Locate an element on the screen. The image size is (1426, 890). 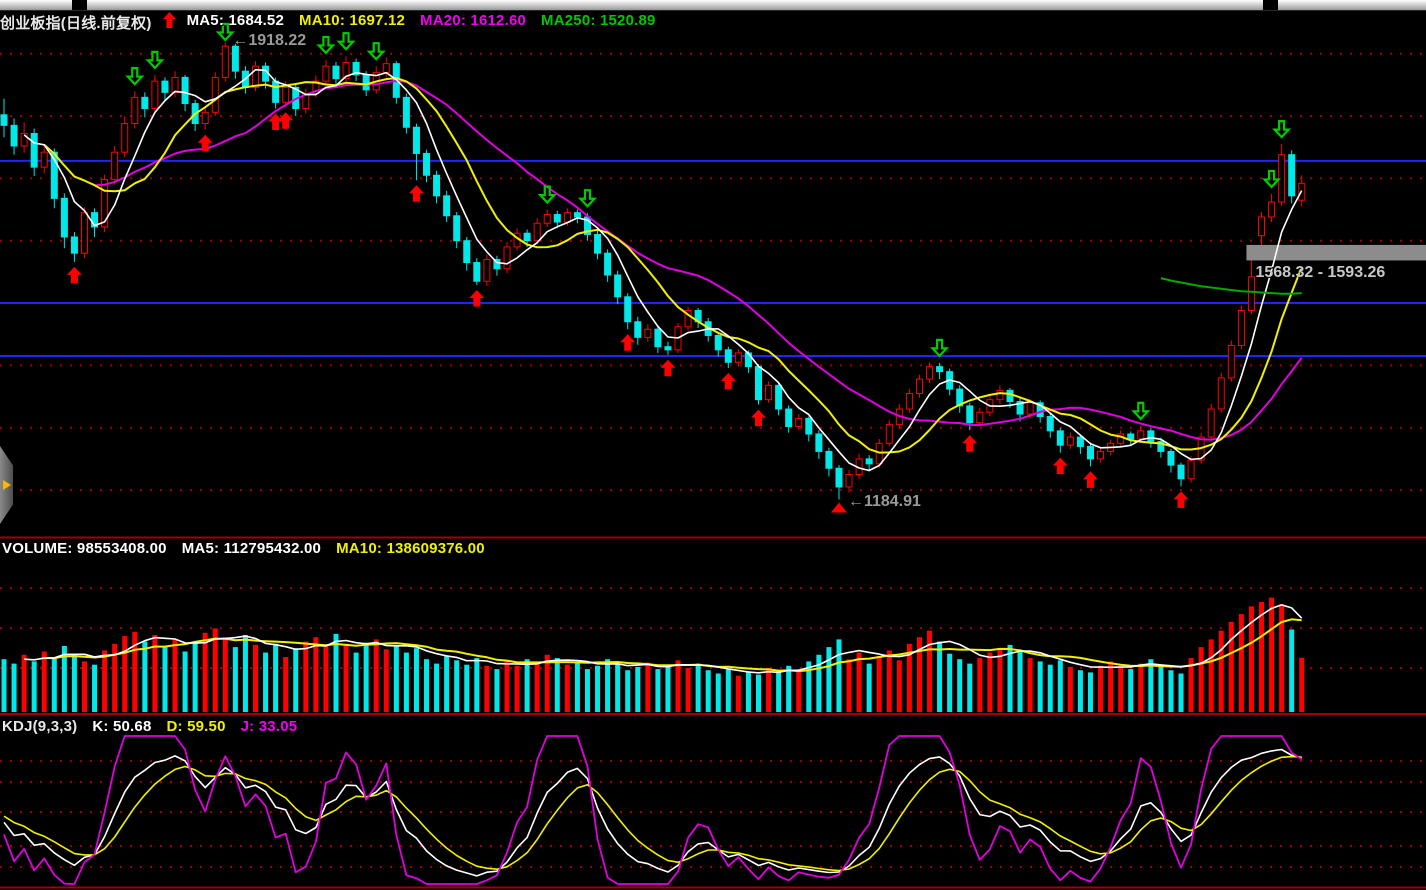
kdj-indicator-name: KDJ(9,3,3) is located at coordinates (40, 726).